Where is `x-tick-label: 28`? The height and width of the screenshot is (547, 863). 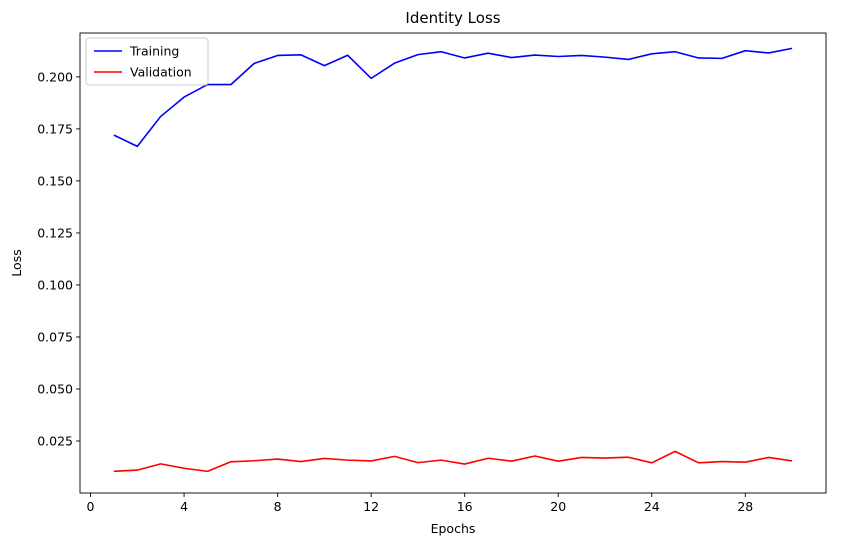
x-tick-label: 28 is located at coordinates (745, 506).